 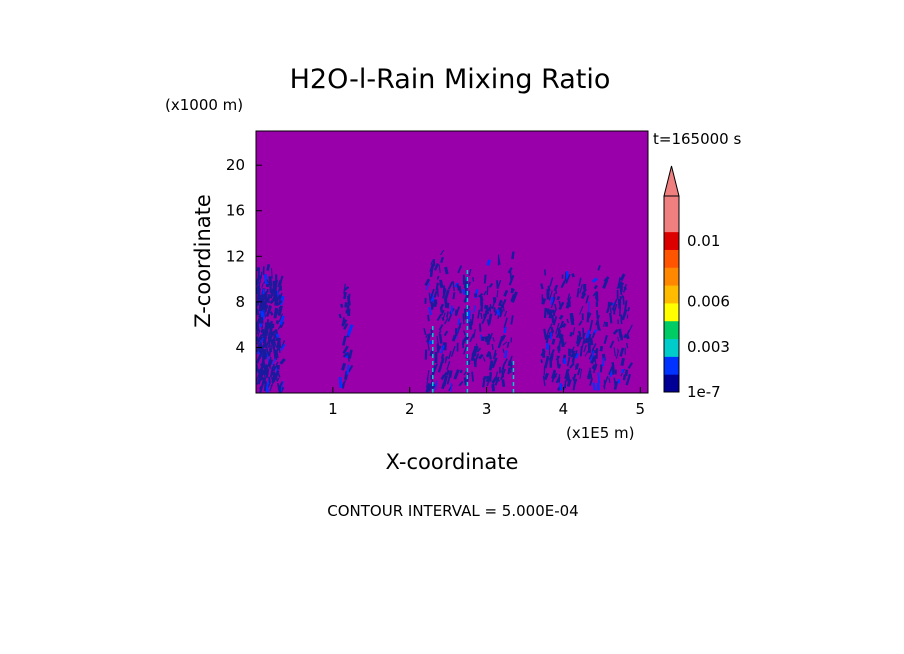 What do you see at coordinates (235, 165) in the screenshot?
I see `y-tick-label: 20` at bounding box center [235, 165].